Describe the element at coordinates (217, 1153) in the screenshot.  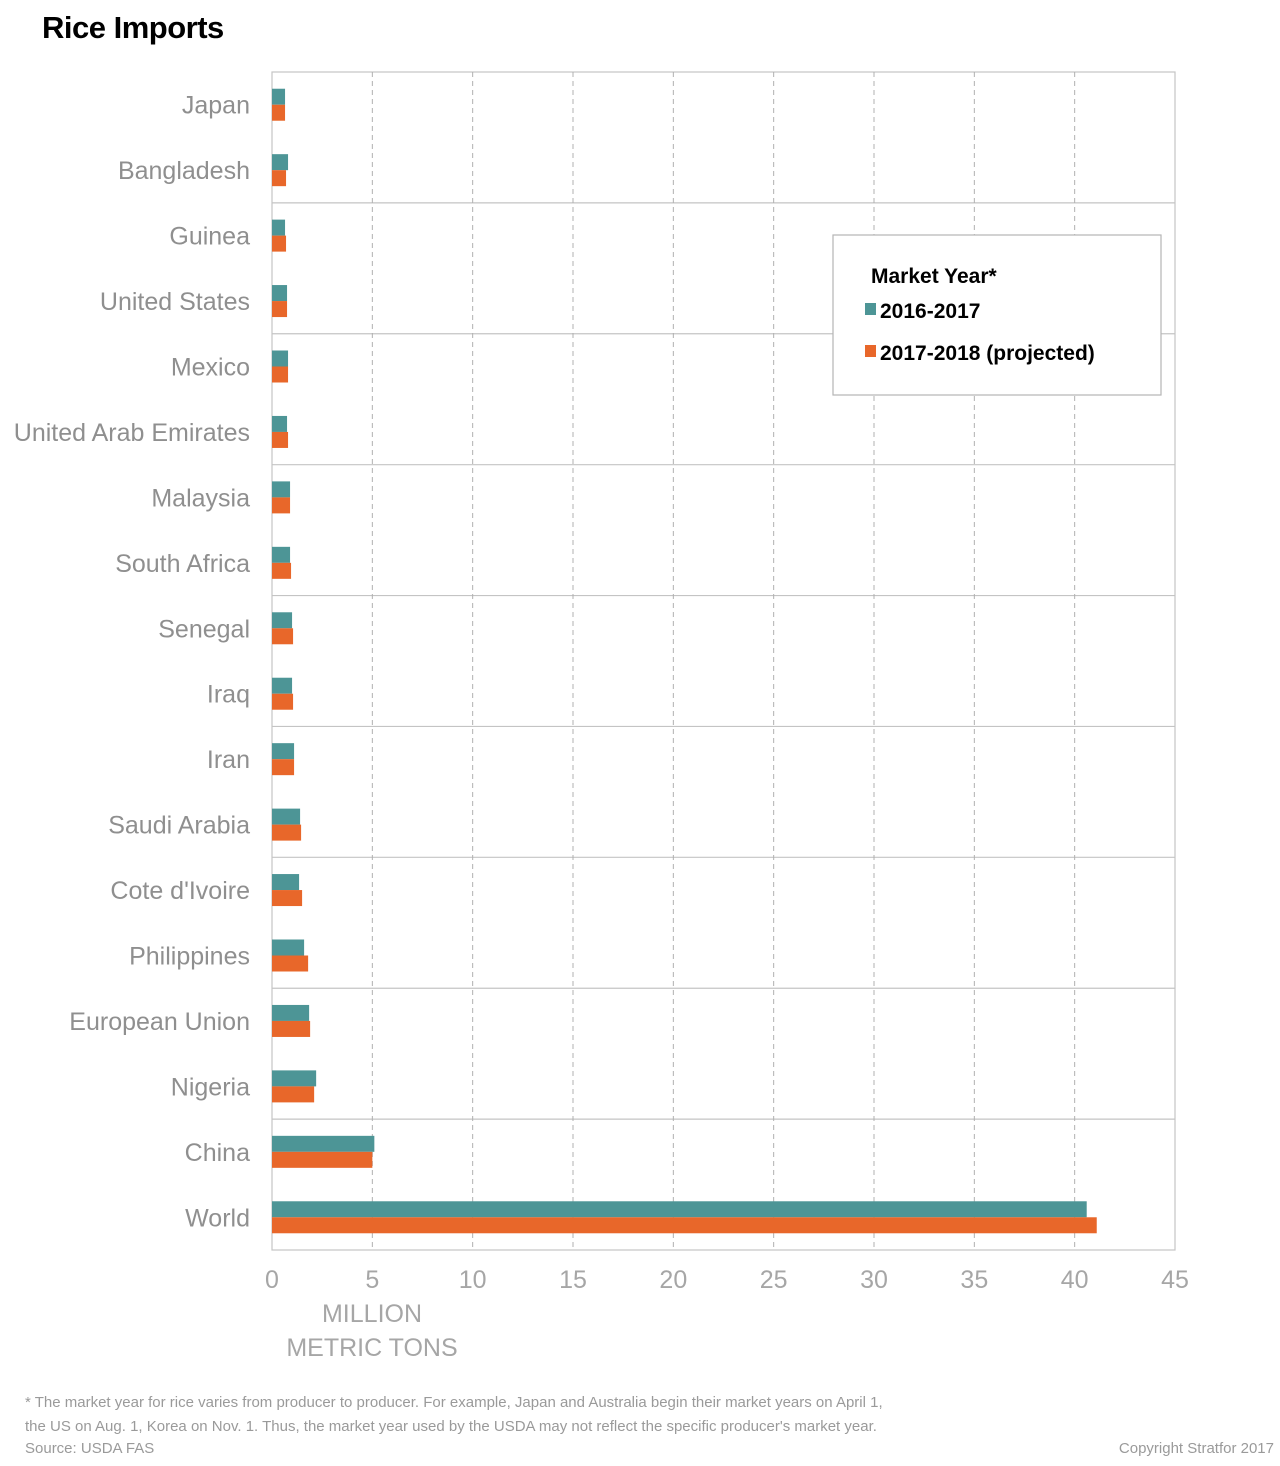
I see `category-label-china: China` at that location.